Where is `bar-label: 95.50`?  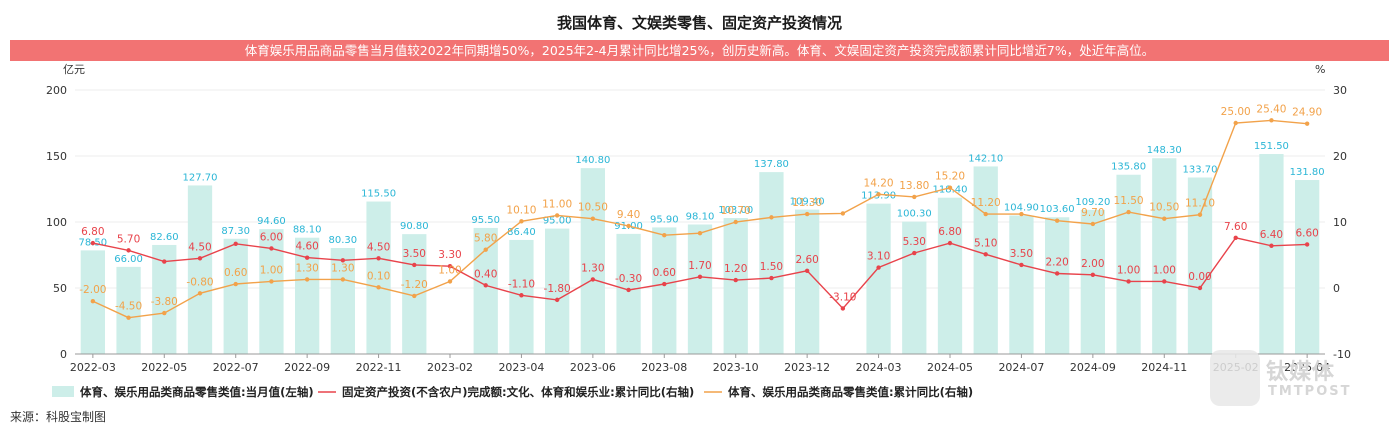 bar-label: 95.50 is located at coordinates (485, 220).